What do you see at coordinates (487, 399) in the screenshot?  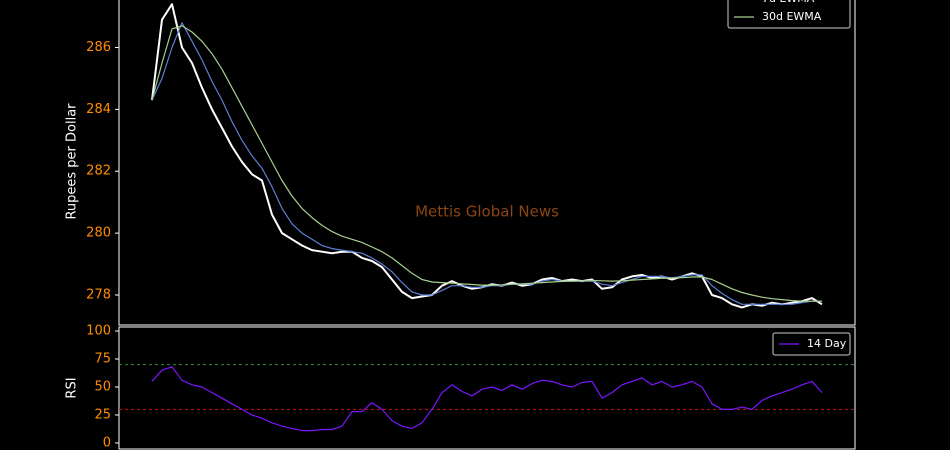 I see `series-line` at bounding box center [487, 399].